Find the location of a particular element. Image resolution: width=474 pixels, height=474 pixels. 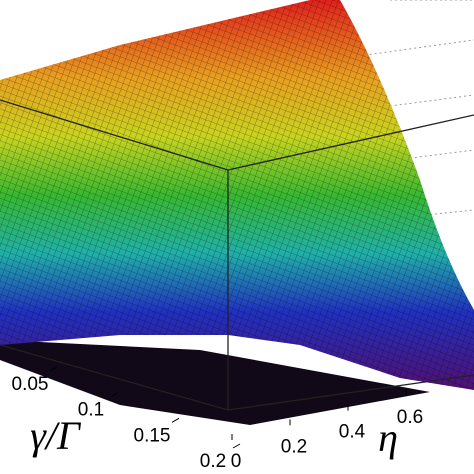

background-grid is located at coordinates (401, 108).